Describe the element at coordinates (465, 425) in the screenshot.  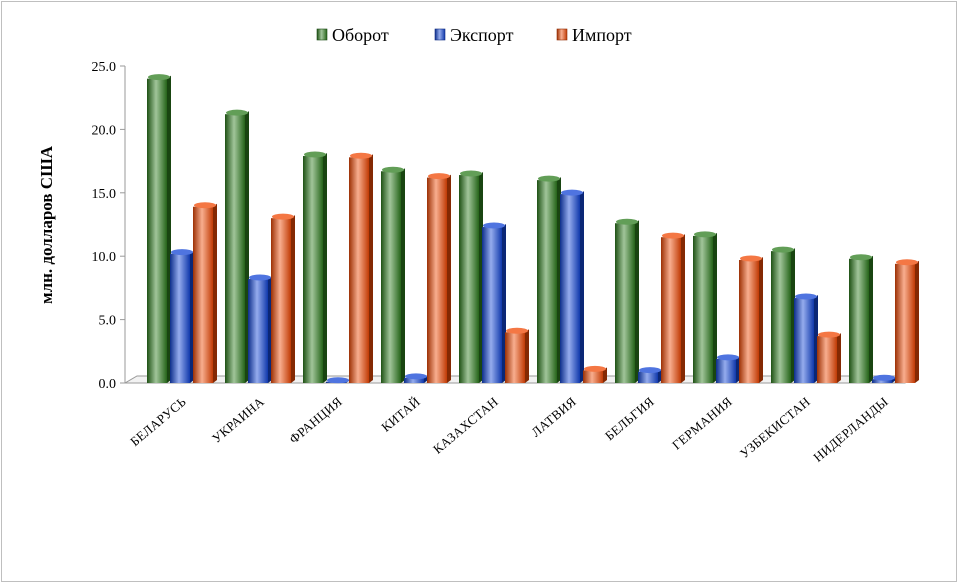
I see `x-tick-label: КАЗАХСТАН` at that location.